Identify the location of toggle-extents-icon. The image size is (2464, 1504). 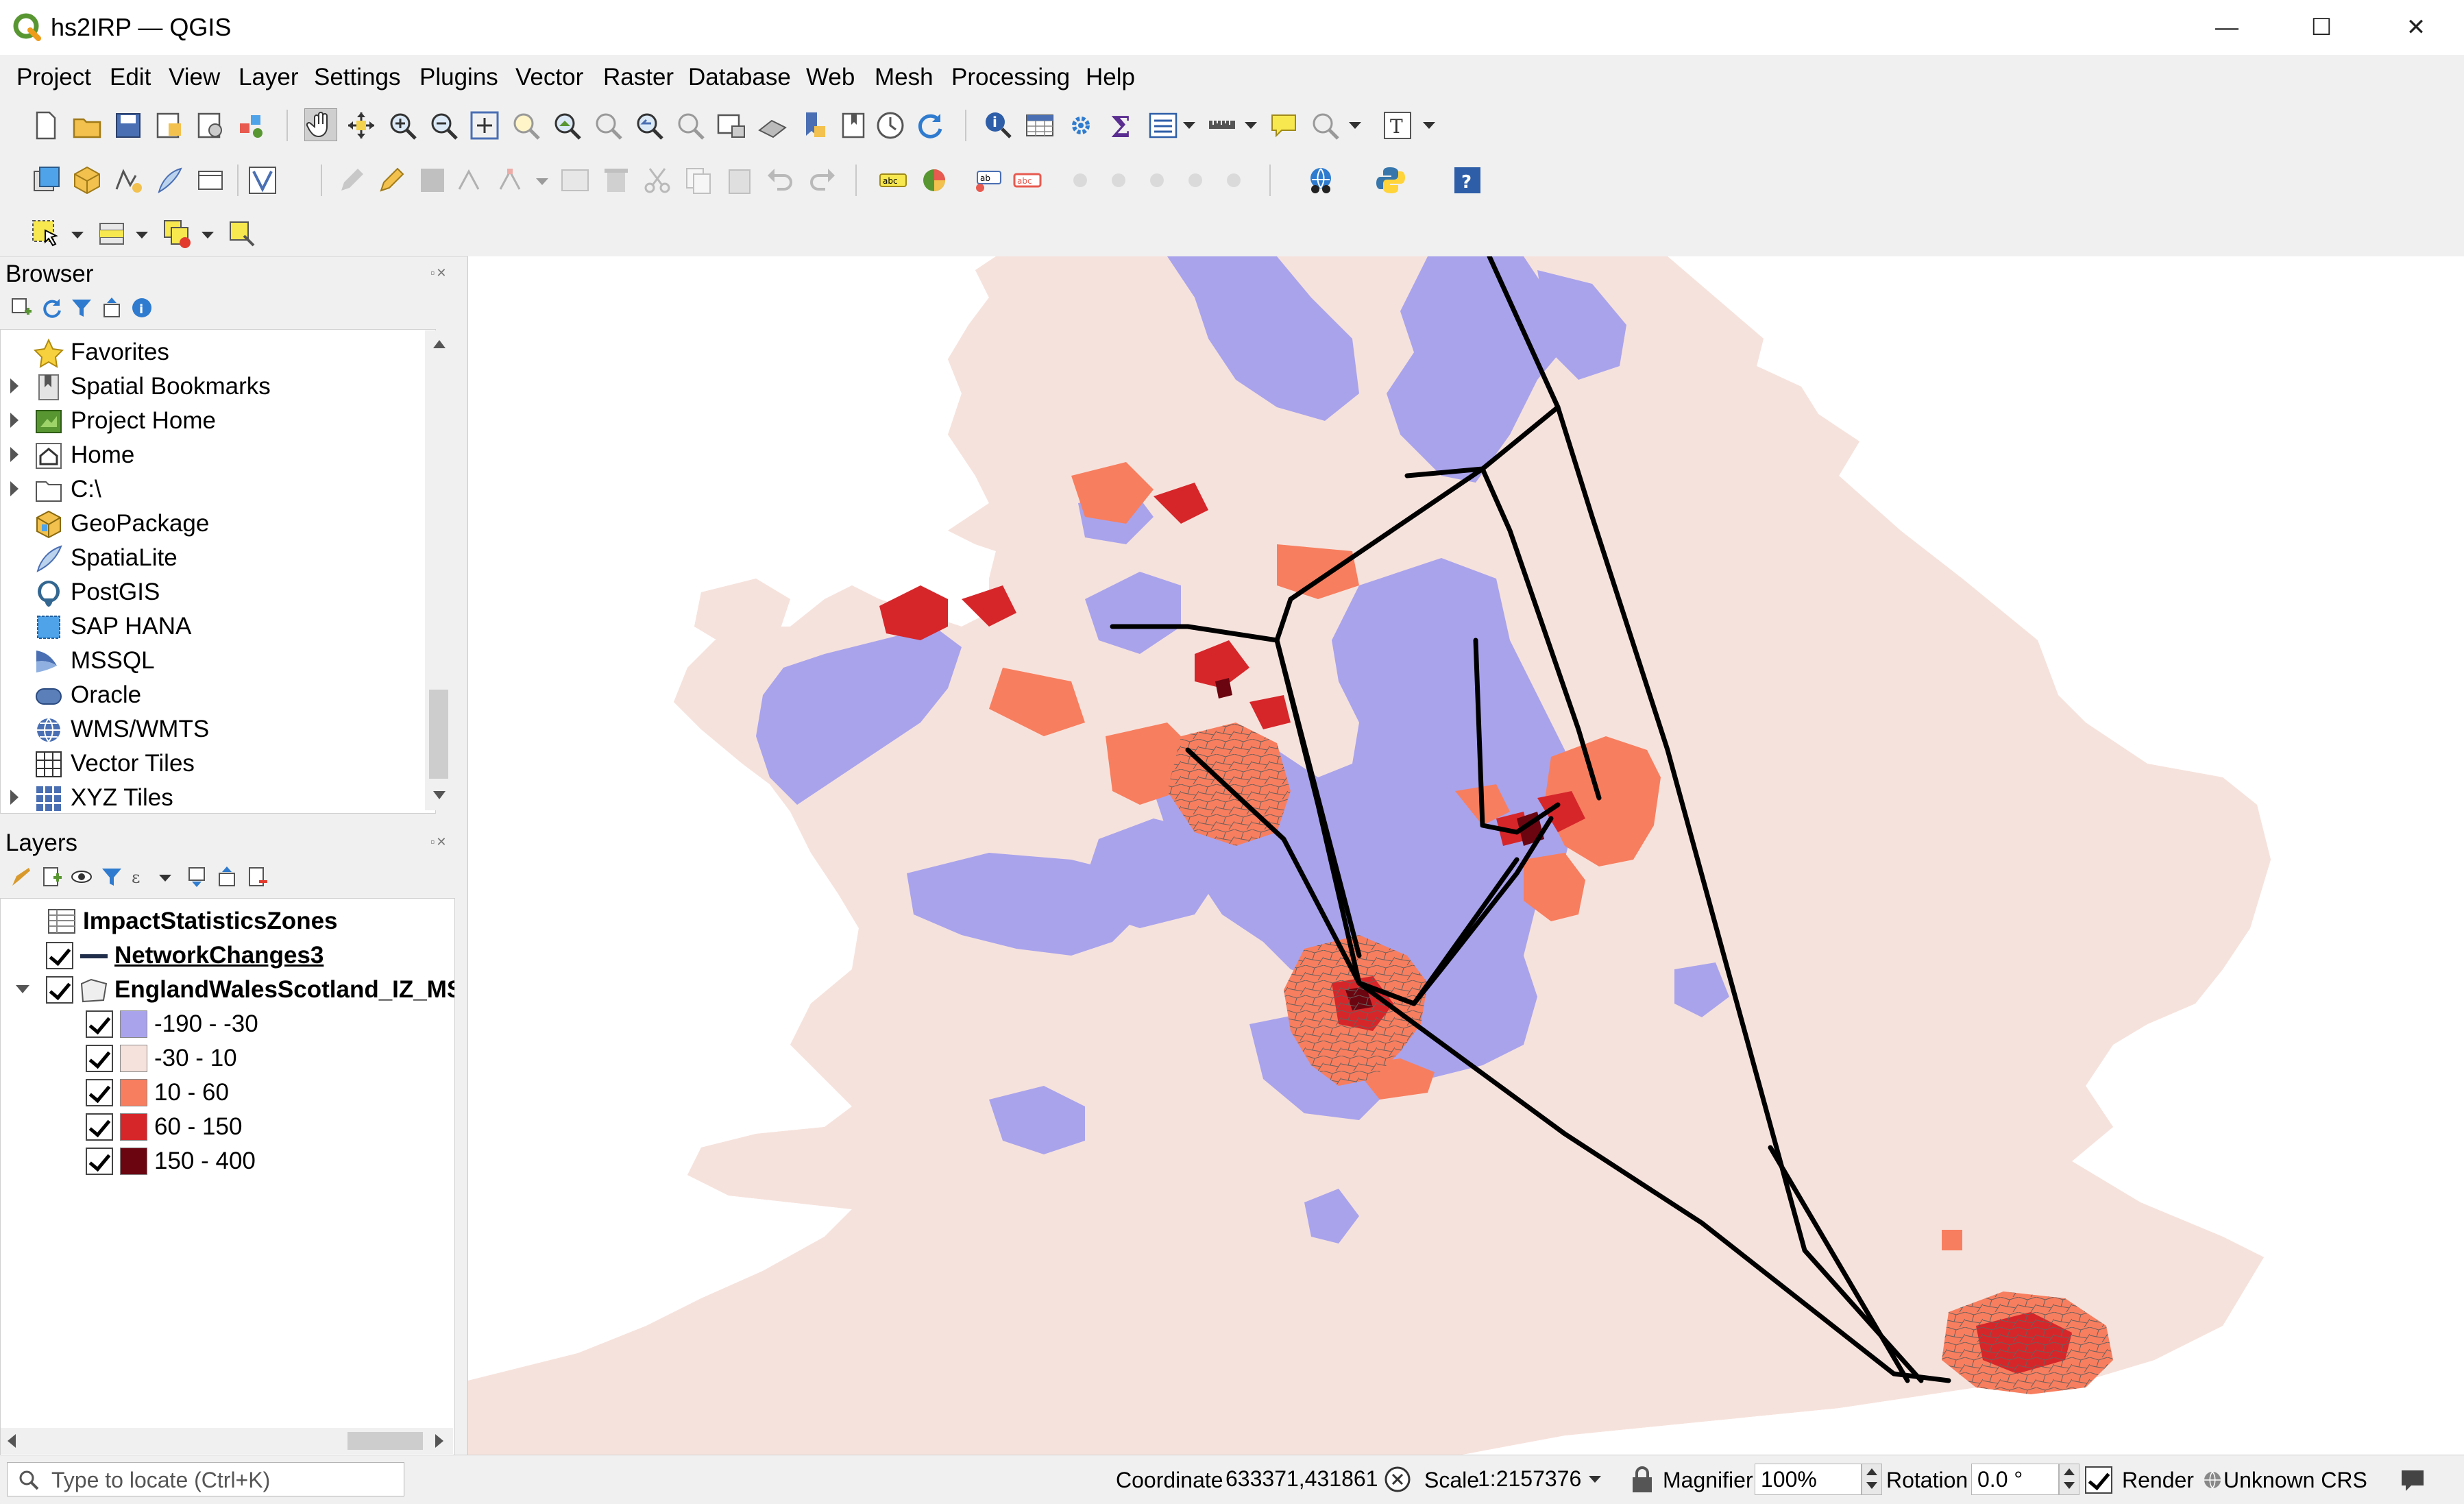
(1397, 1479).